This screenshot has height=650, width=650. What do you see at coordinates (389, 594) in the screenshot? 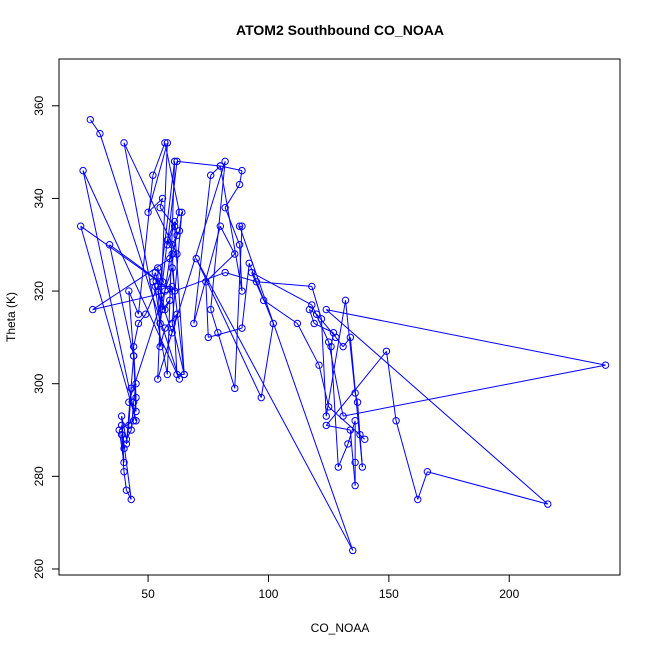
I see `x-tick-label: 150` at bounding box center [389, 594].